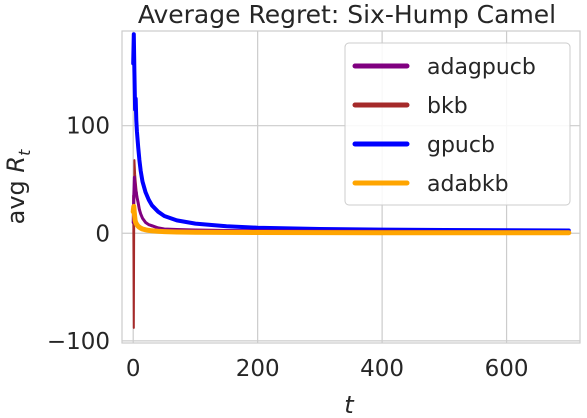  I want to click on y-axis-label: avg Rt, so click(18, 186).